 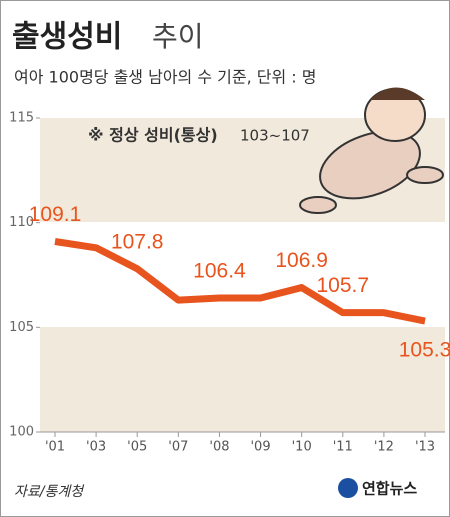 What do you see at coordinates (178, 36) in the screenshot?
I see `chart-title-suffix: 추이` at bounding box center [178, 36].